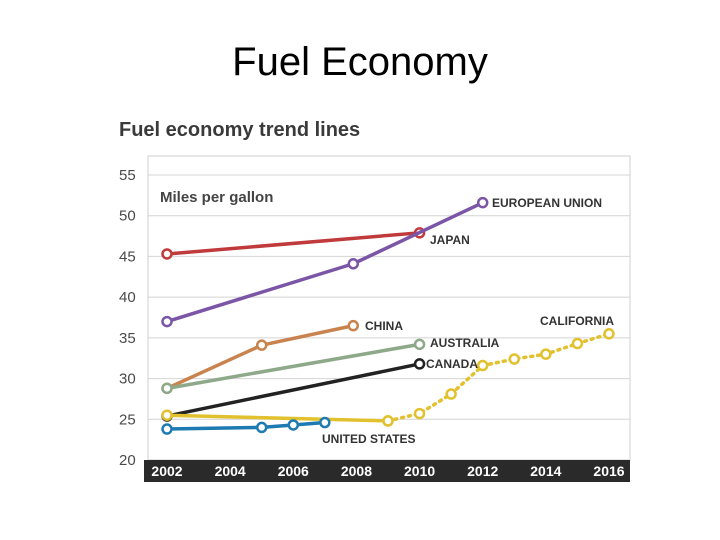 The width and height of the screenshot is (720, 540). What do you see at coordinates (360, 62) in the screenshot?
I see `slide-title: Fuel Economy` at bounding box center [360, 62].